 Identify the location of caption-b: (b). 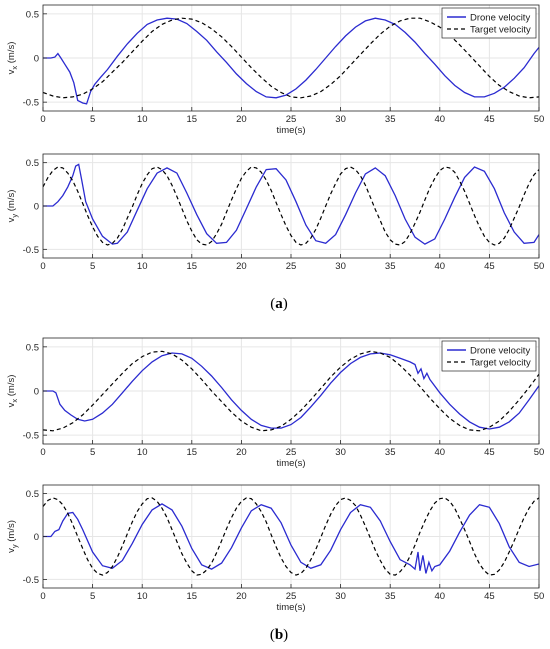
(279, 635).